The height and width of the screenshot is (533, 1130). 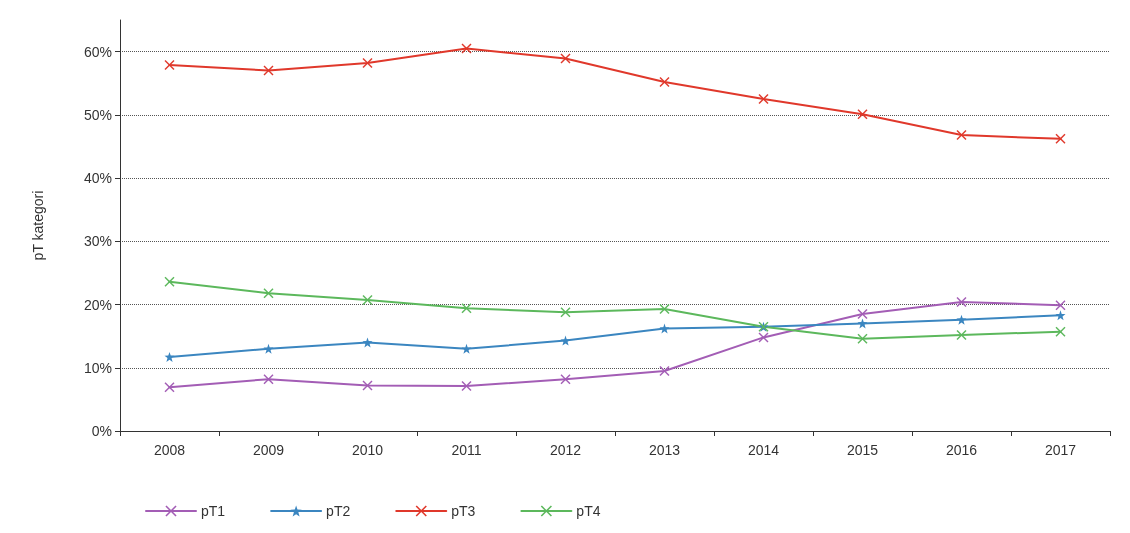 What do you see at coordinates (565, 450) in the screenshot?
I see `x-tick-label: 2012` at bounding box center [565, 450].